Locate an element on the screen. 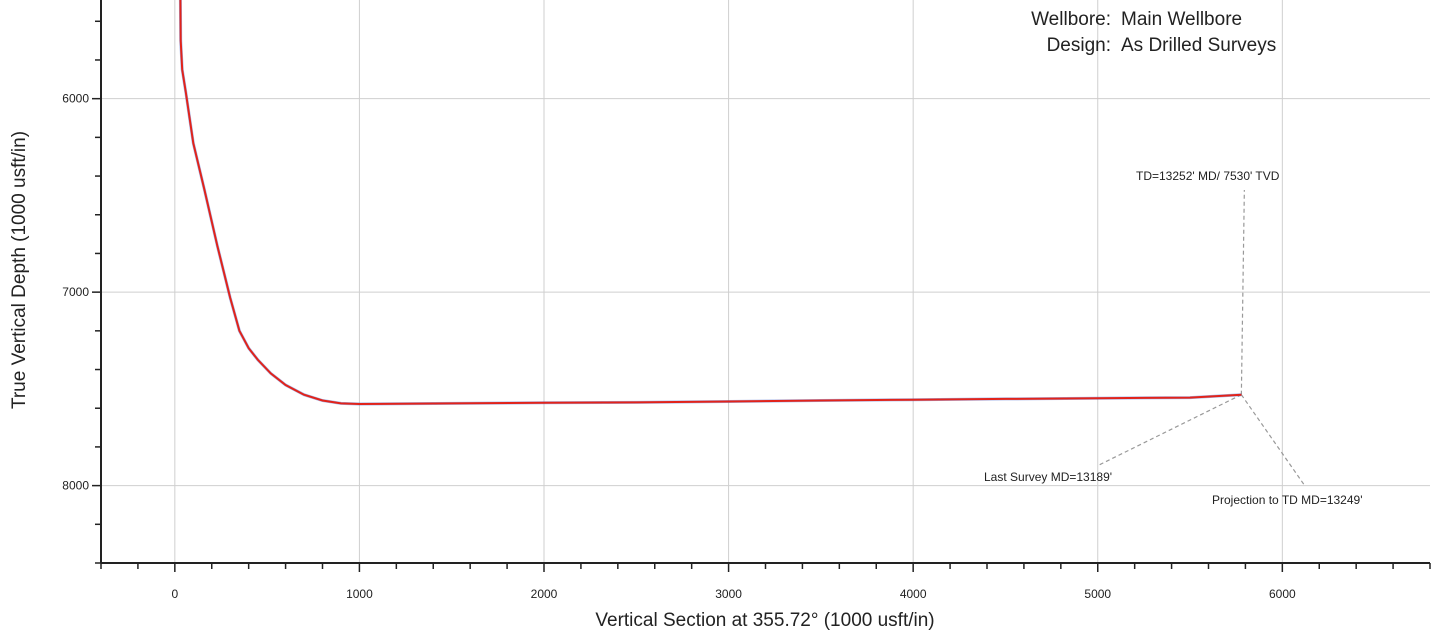 The width and height of the screenshot is (1454, 639). x-tick-label: 2000 is located at coordinates (544, 594).